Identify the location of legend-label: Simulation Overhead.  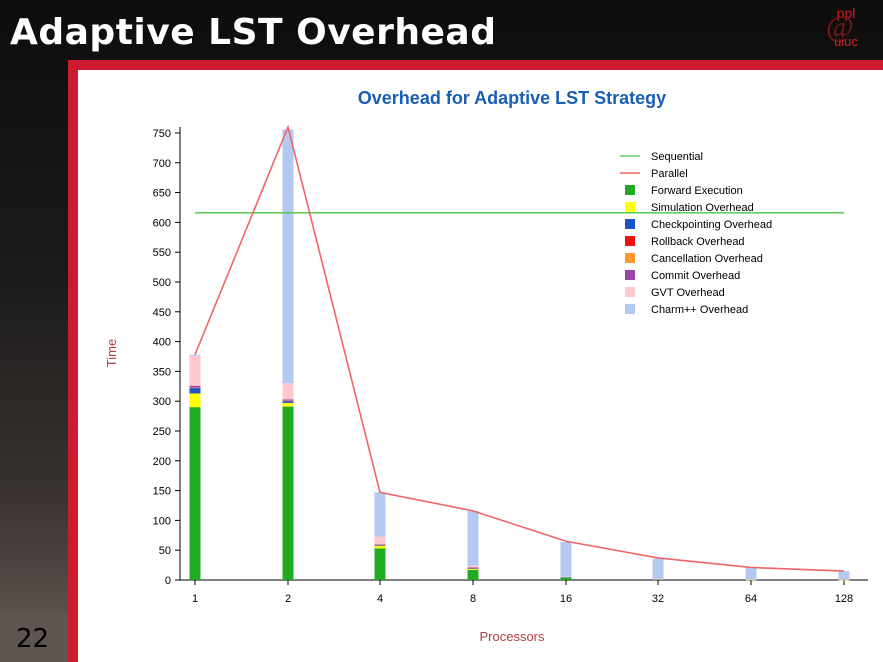
(702, 208).